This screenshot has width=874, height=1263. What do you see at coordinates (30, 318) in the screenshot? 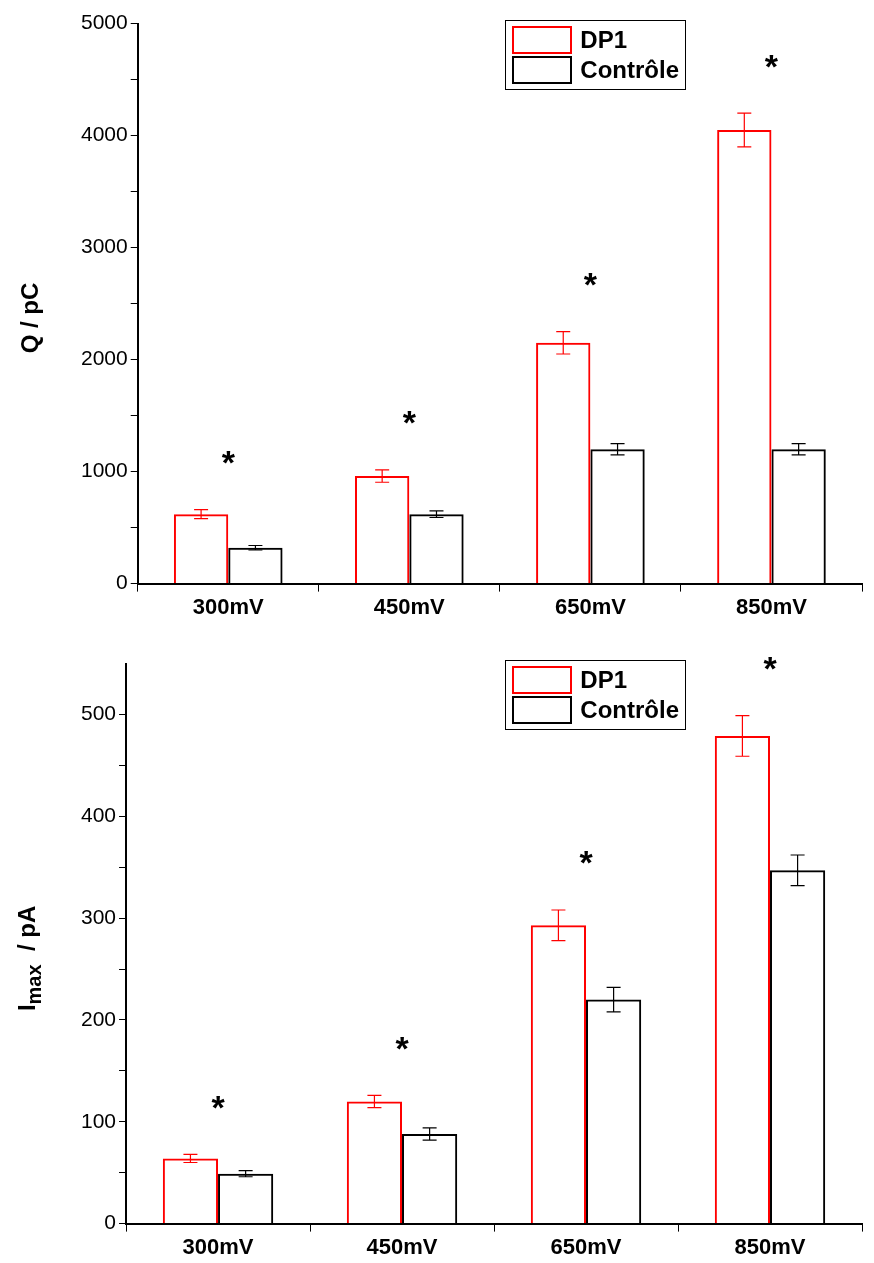
I see `y-axis-title: Q / pC` at bounding box center [30, 318].